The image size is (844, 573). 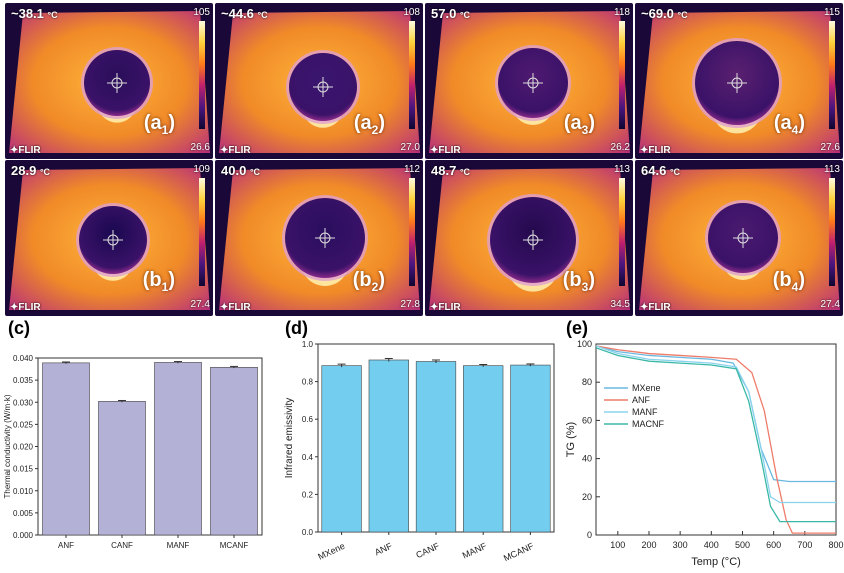 What do you see at coordinates (646, 388) in the screenshot?
I see `legend-label-MXene: MXene` at bounding box center [646, 388].